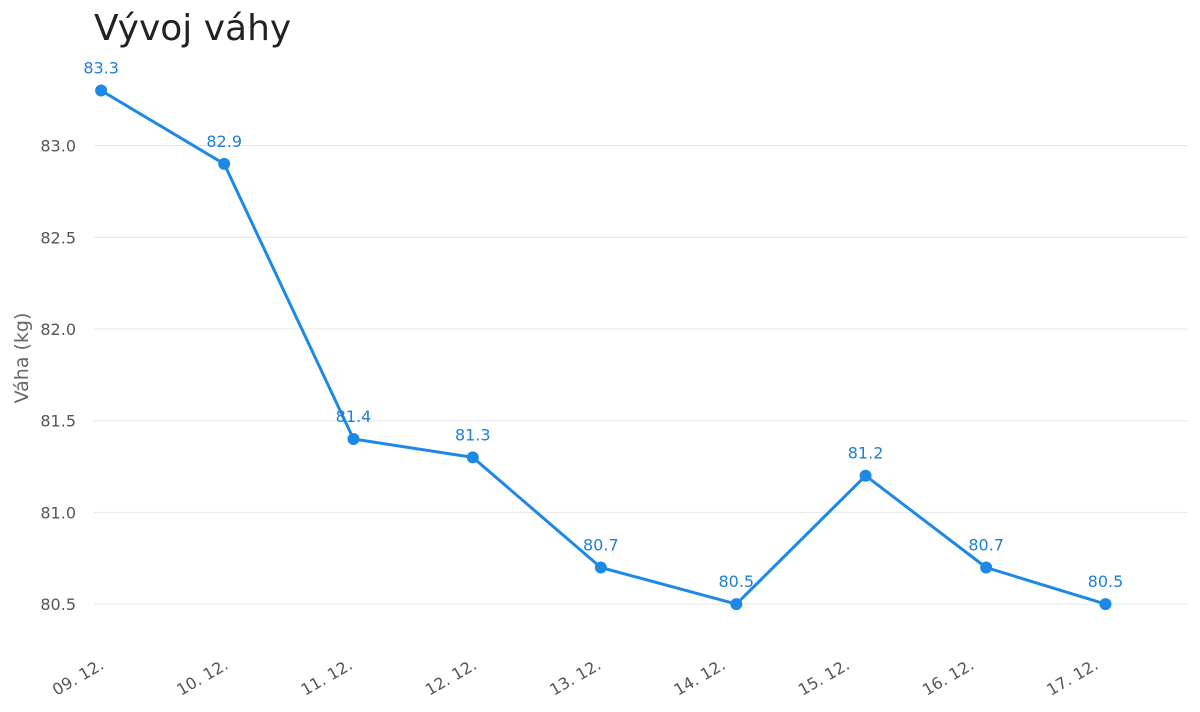 Image resolution: width=1200 pixels, height=712 pixels. I want to click on chart-title: Vývoj váhy, so click(192, 28).